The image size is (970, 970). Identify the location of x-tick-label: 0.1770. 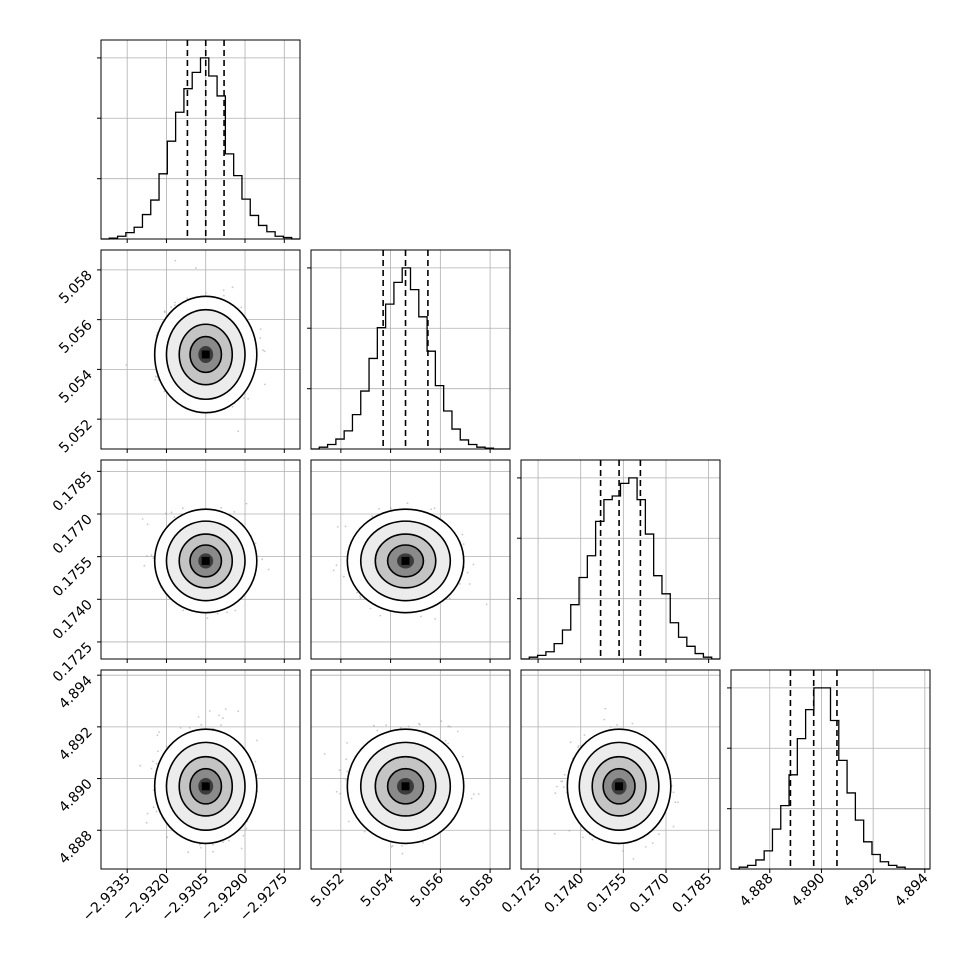
(650, 894).